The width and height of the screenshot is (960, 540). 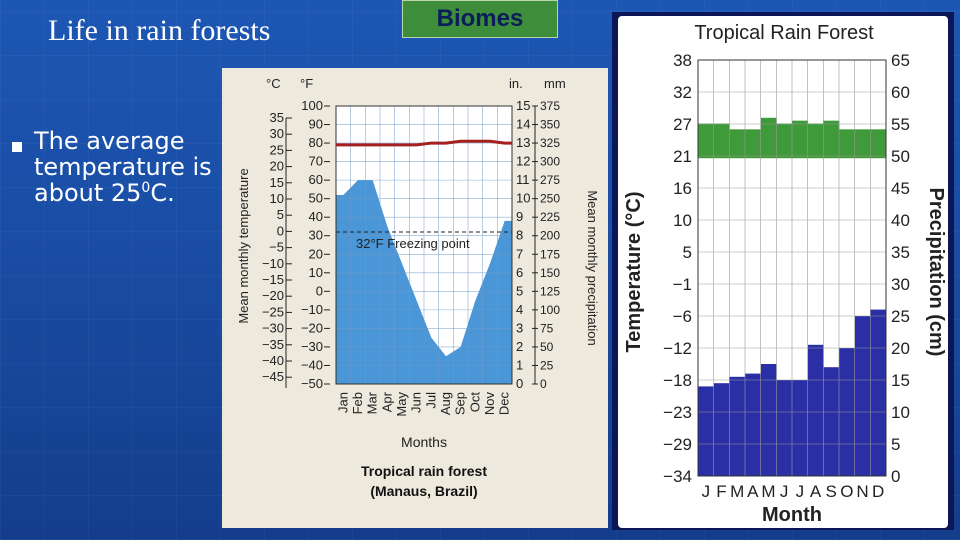 What do you see at coordinates (677, 348) in the screenshot?
I see `temperature-tick-label: −12` at bounding box center [677, 348].